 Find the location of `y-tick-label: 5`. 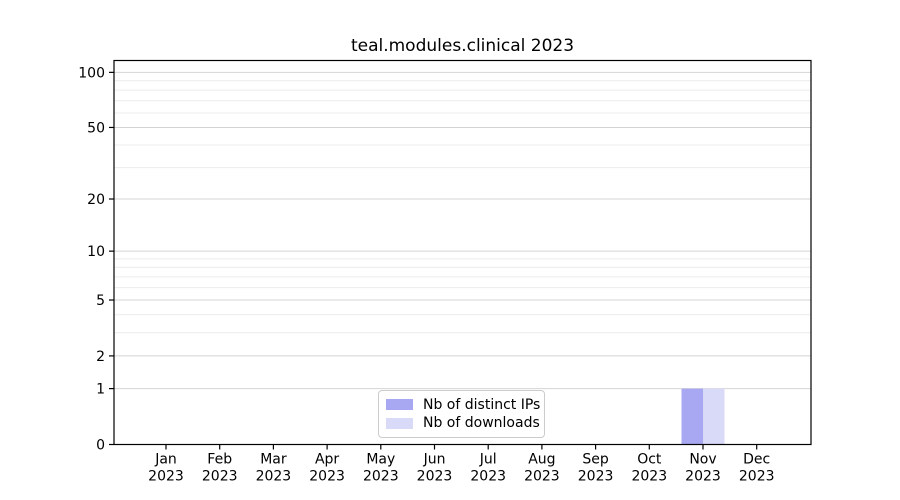

y-tick-label: 5 is located at coordinates (100, 301).